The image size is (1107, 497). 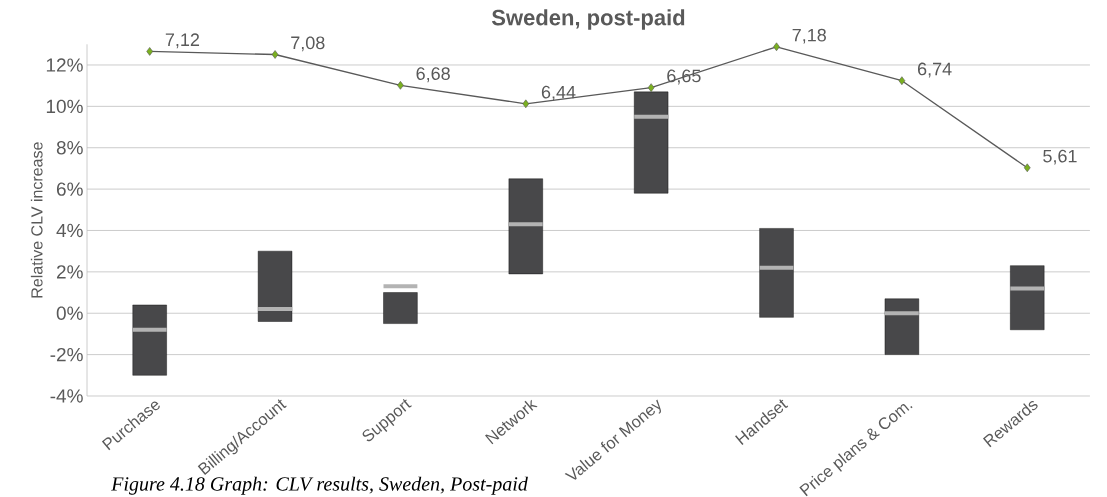 I want to click on y-tick-label: 0%, so click(x=69, y=313).